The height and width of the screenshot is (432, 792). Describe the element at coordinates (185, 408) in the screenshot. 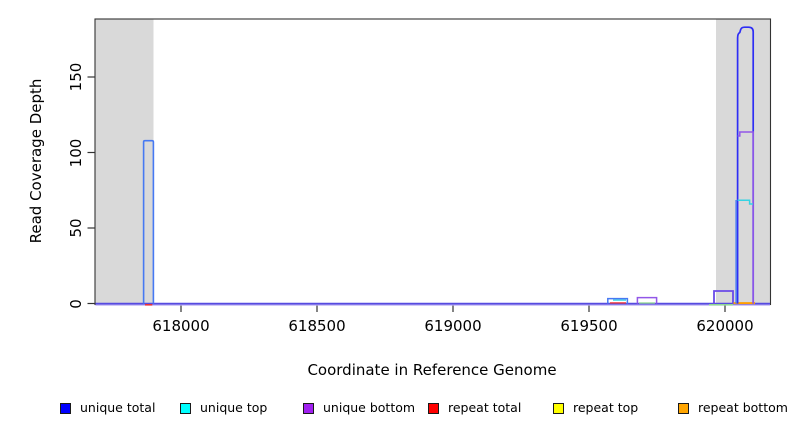

I see `unique-top-swatch-icon` at that location.